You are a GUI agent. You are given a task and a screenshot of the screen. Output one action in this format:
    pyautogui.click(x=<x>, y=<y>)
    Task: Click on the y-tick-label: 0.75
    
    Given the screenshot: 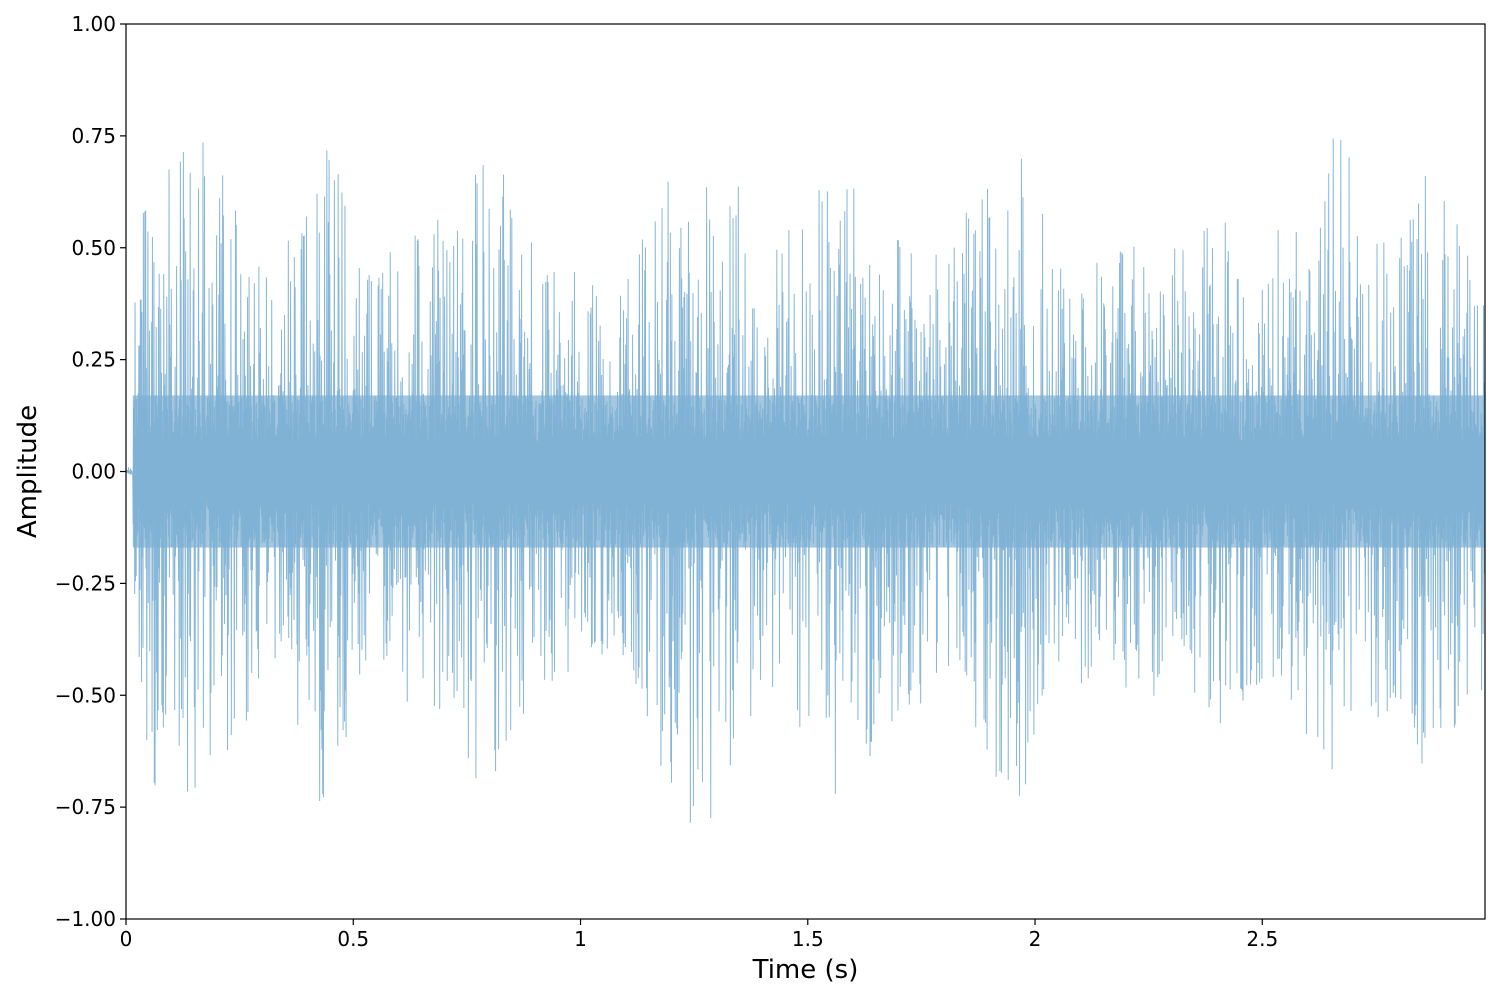 What is the action you would take?
    pyautogui.click(x=93, y=136)
    